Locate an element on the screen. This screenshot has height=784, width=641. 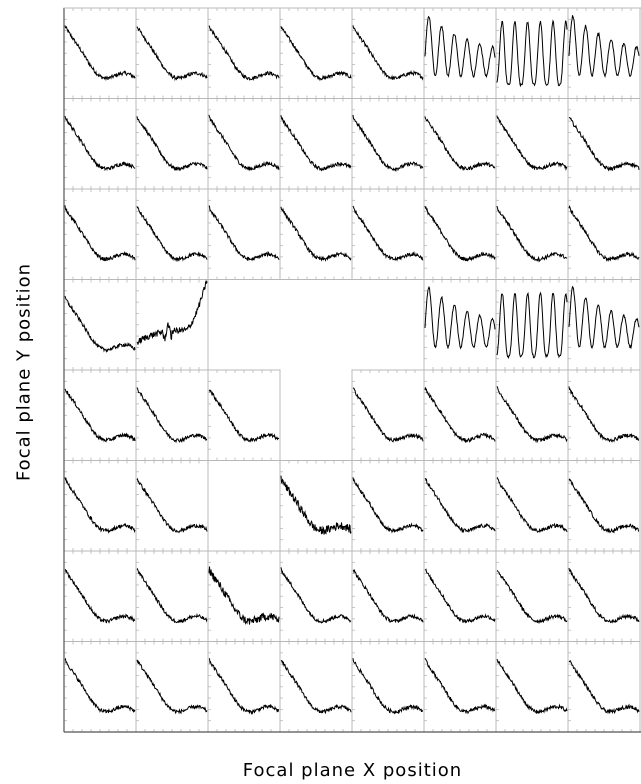
series-line-r8-c1 is located at coordinates (100, 685).